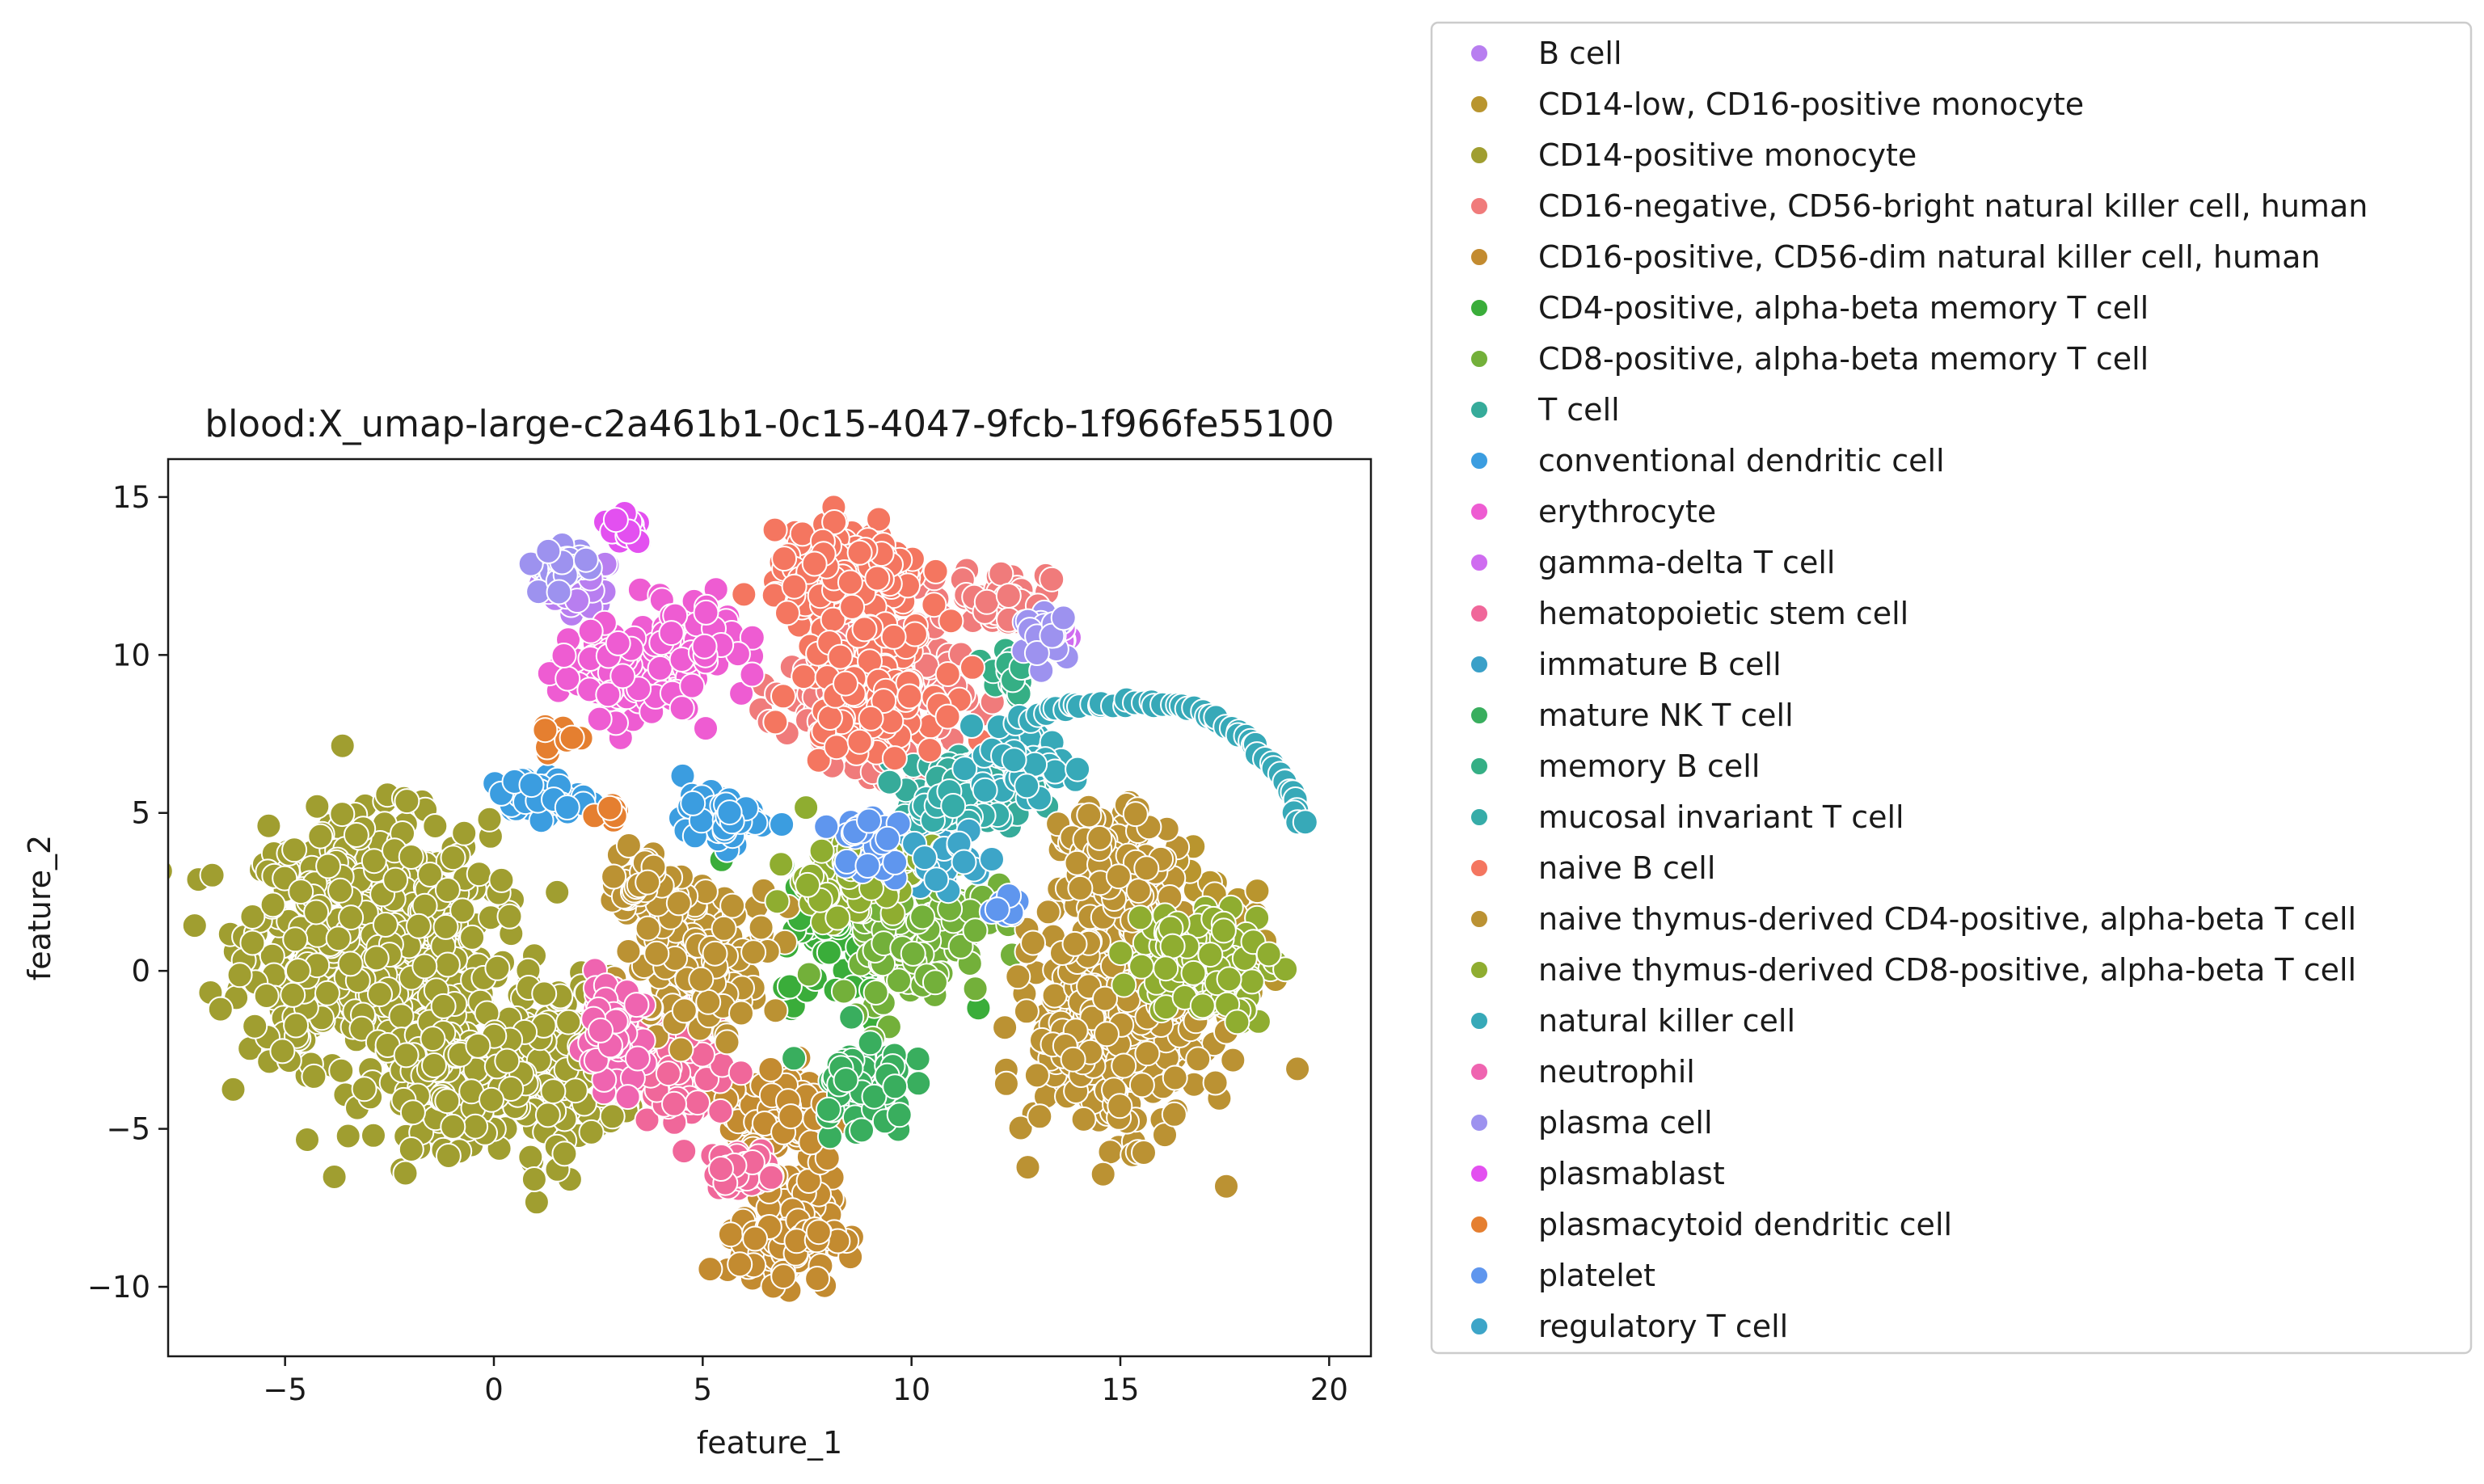 The width and height of the screenshot is (2484, 1484). What do you see at coordinates (623, 528) in the screenshot?
I see `series-plasmablast` at bounding box center [623, 528].